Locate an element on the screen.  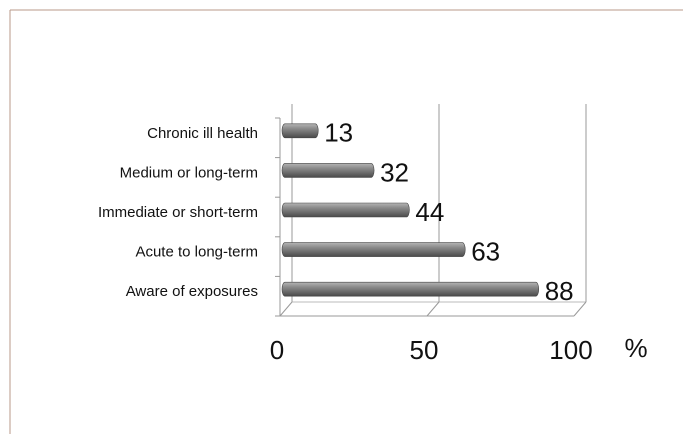
category-label: Aware of exposures is located at coordinates (192, 291).